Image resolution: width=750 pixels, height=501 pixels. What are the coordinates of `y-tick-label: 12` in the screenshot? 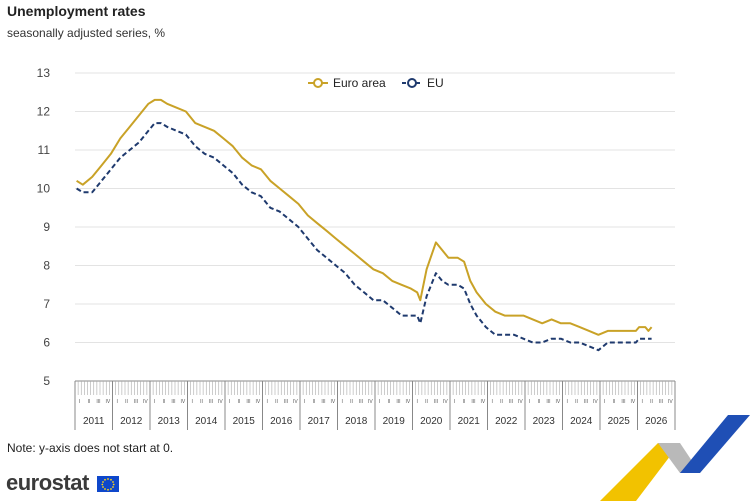 It's located at (44, 112).